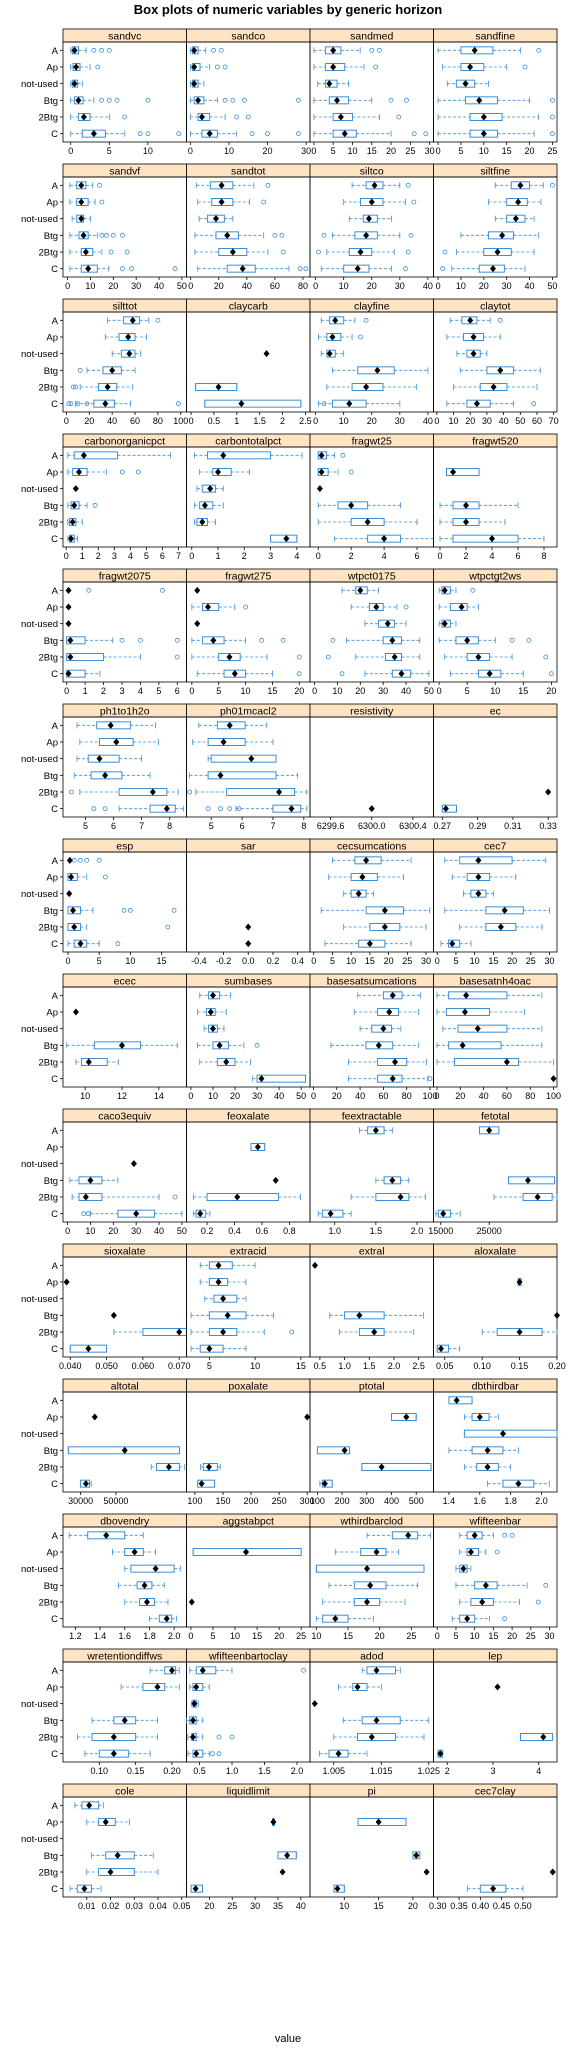 This screenshot has width=576, height=2052. Describe the element at coordinates (218, 691) in the screenshot. I see `x-tick-label: 5` at that location.